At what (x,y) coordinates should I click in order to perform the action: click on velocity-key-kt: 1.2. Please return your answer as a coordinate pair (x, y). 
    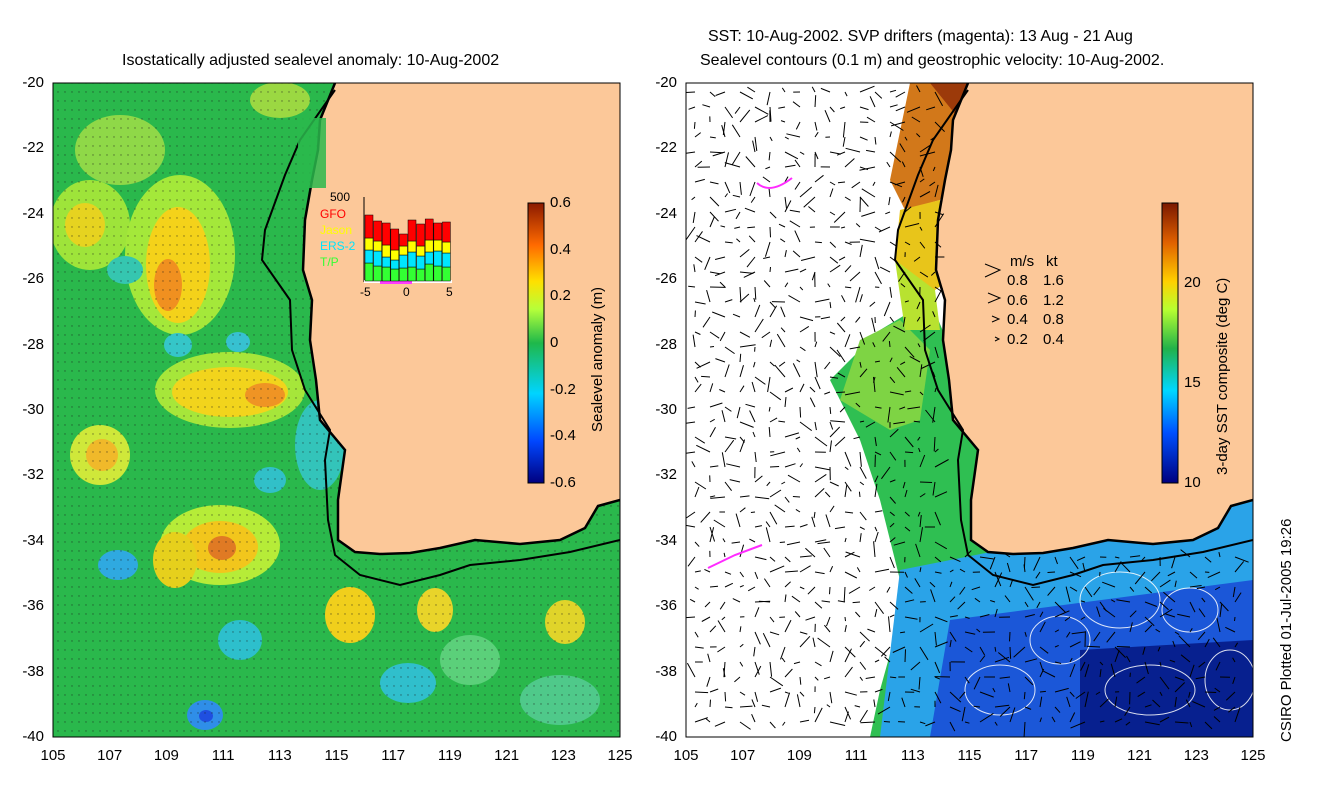
    Looking at the image, I should click on (1053, 300).